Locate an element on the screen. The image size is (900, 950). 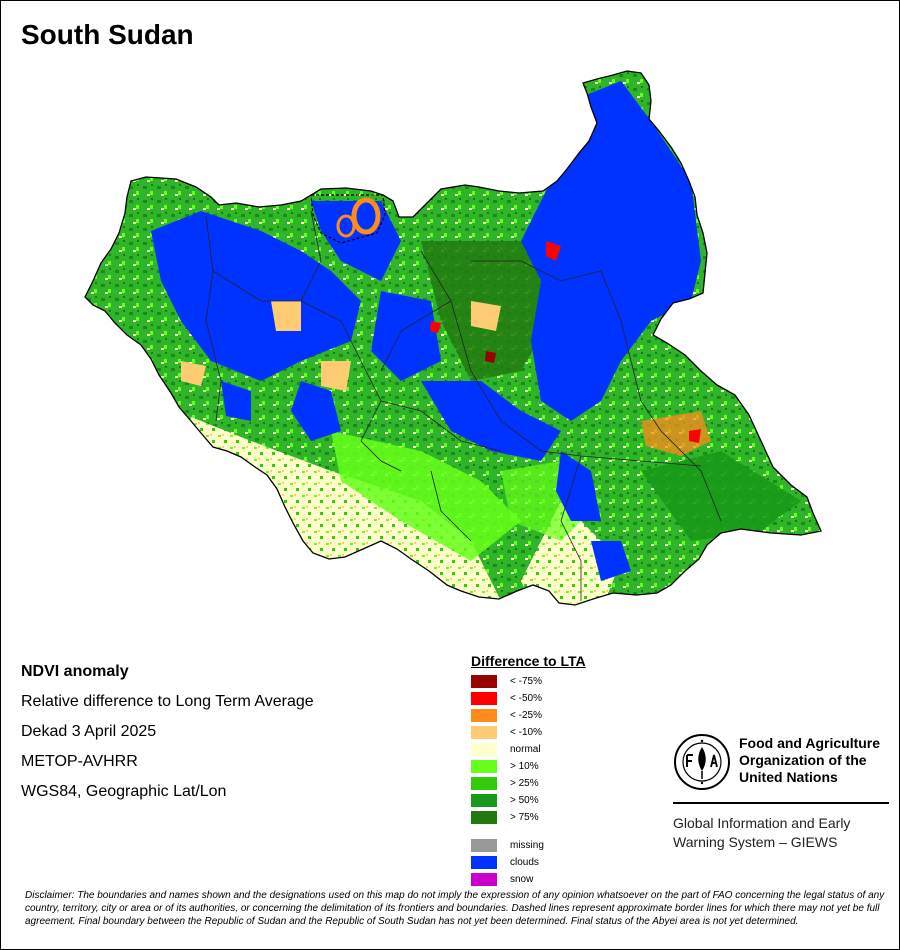
legend-item: > 25% is located at coordinates (561, 783).